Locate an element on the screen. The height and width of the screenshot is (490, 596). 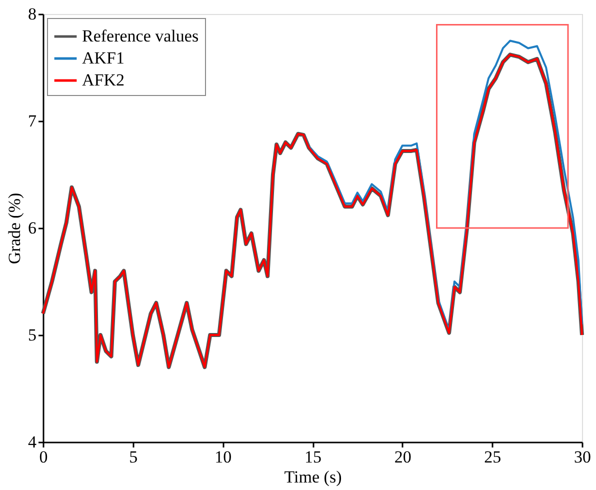
x-tick-label: 30 is located at coordinates (582, 457).